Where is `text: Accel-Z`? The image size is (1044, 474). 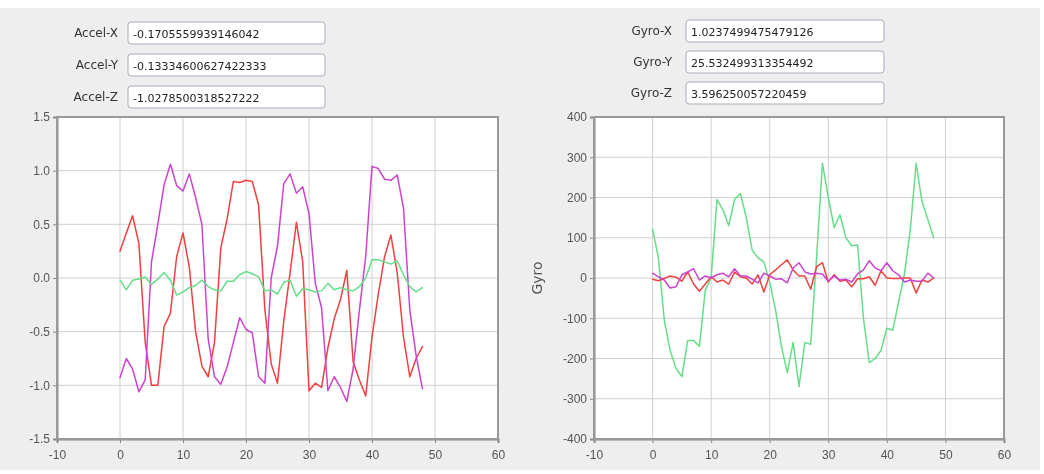 text: Accel-Z is located at coordinates (95, 97).